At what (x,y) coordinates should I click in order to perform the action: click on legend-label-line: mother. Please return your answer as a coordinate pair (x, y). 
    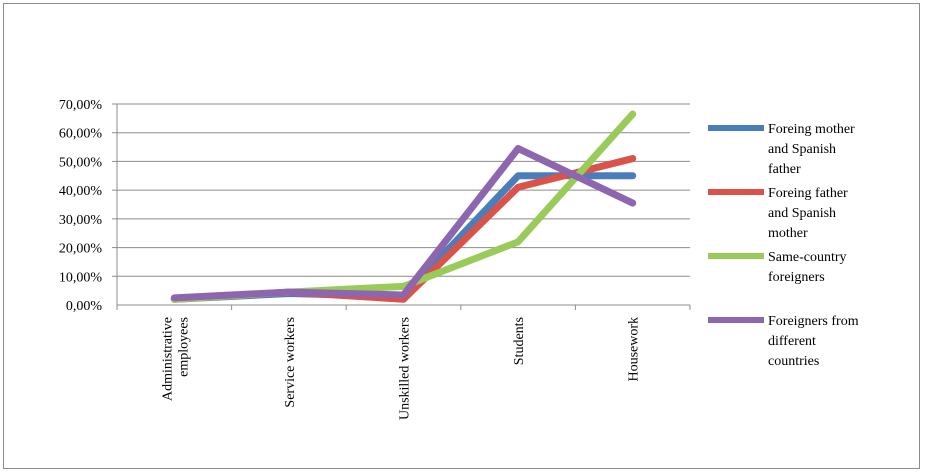
    Looking at the image, I should click on (788, 233).